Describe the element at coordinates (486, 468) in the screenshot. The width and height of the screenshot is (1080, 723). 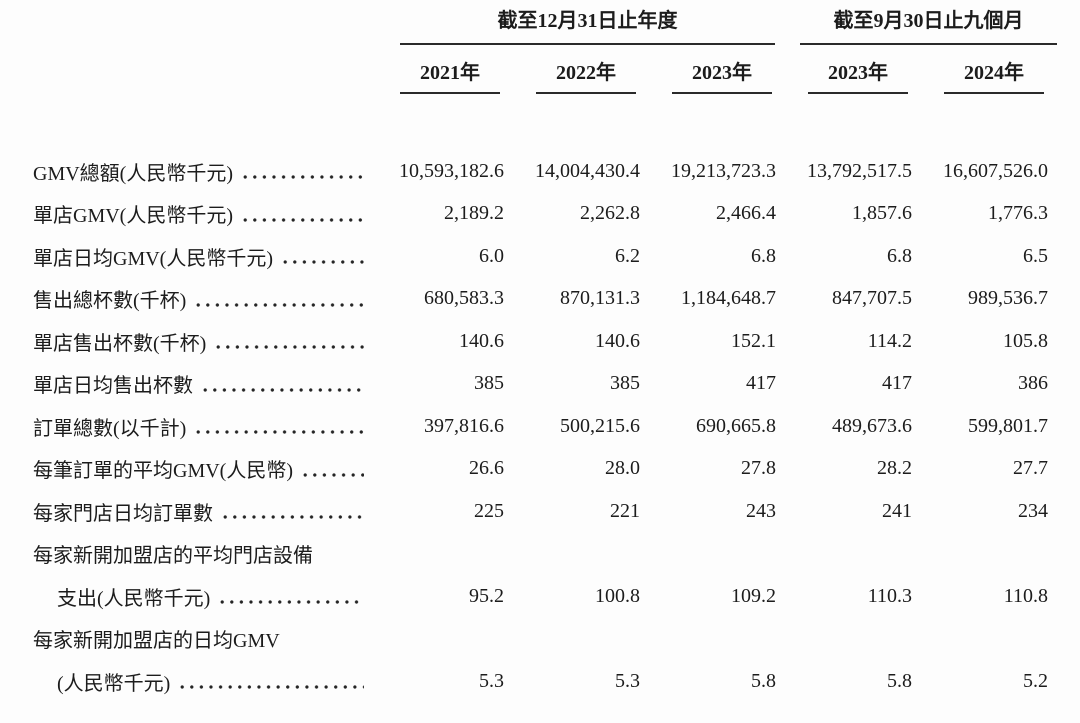
I see `metric-value: 26.6` at that location.